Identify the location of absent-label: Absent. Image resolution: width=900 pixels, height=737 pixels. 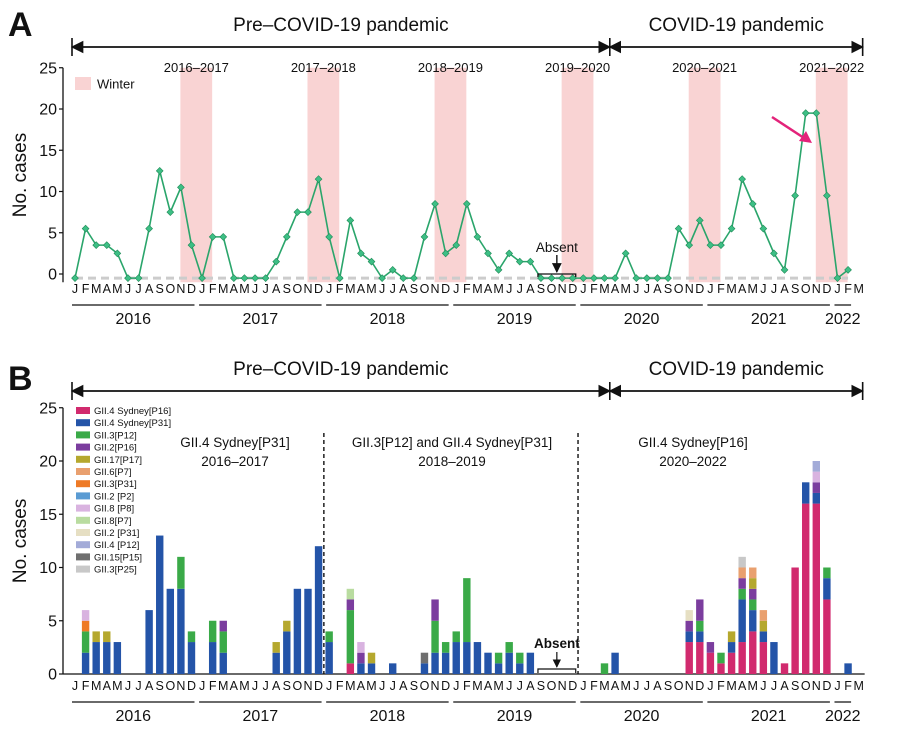
(557, 247).